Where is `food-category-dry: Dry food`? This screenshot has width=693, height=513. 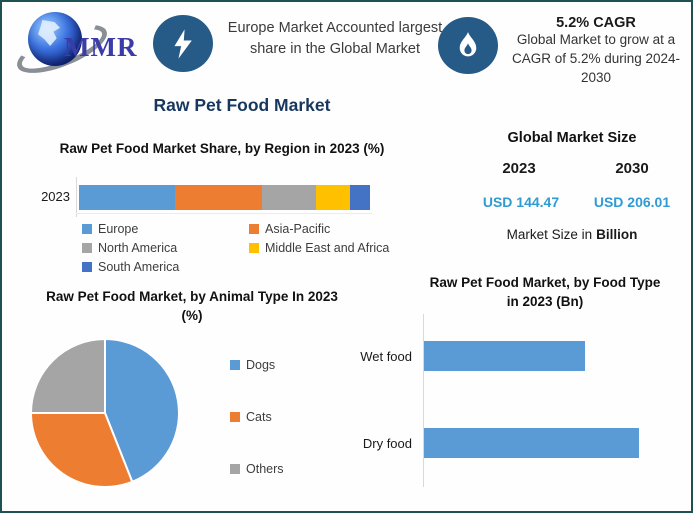
food-category-dry: Dry food is located at coordinates (387, 443).